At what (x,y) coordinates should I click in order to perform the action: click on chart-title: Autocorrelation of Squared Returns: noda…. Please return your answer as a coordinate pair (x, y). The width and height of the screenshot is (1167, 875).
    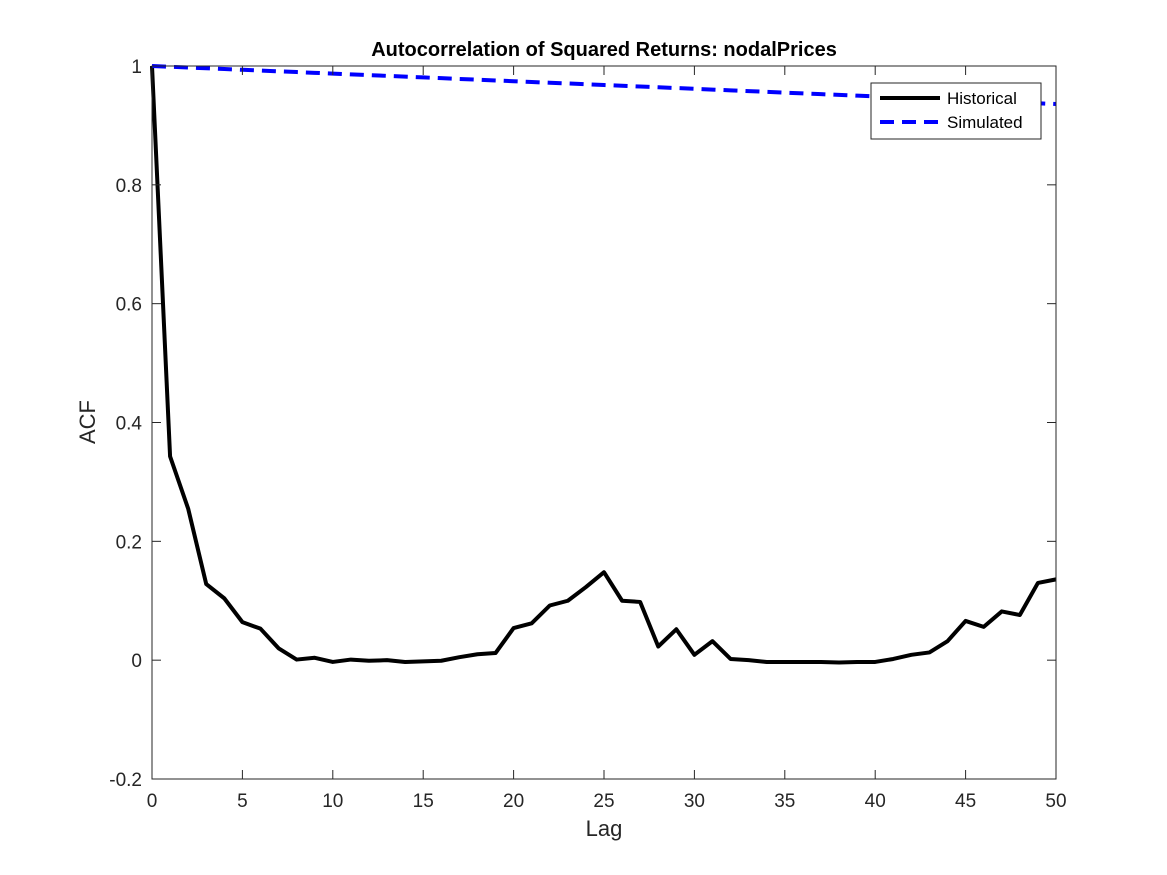
    Looking at the image, I should click on (604, 50).